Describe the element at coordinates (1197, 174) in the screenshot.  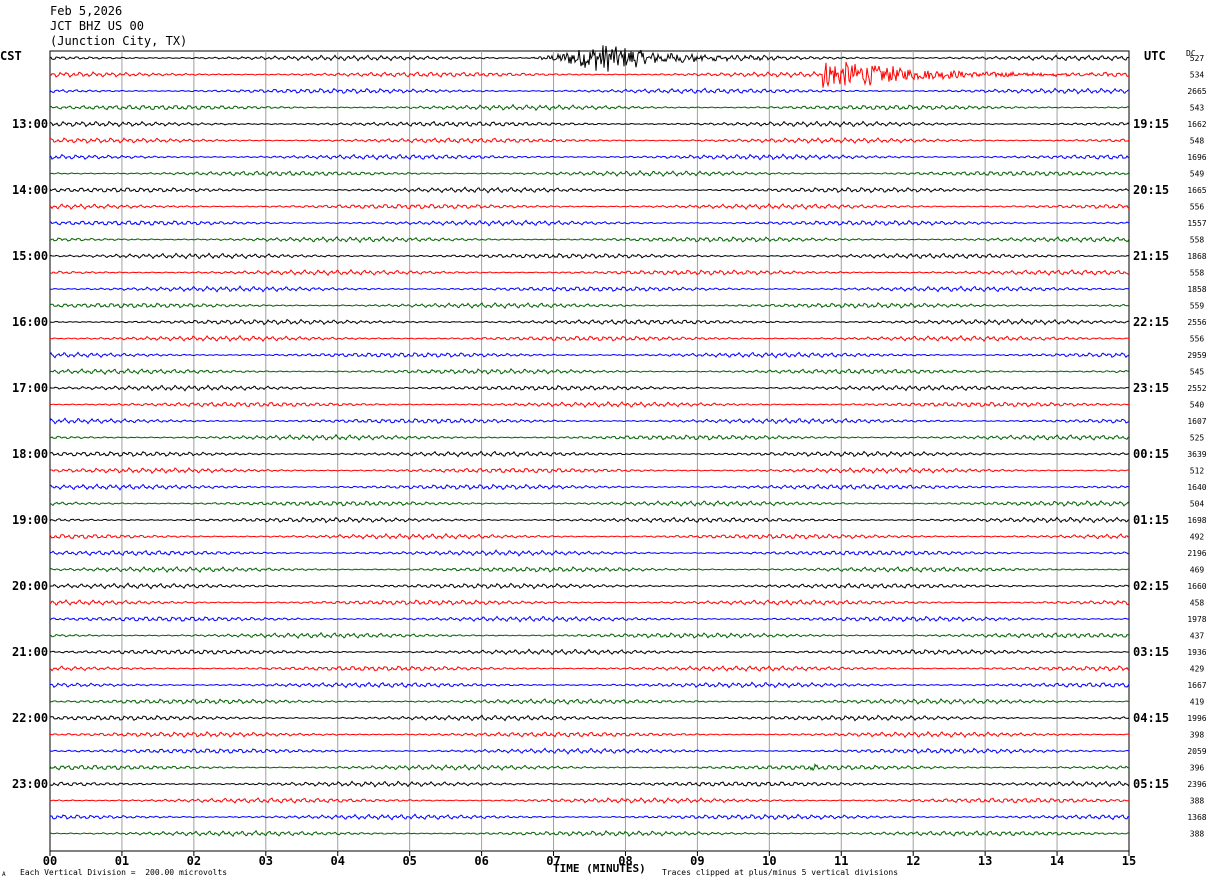
I see `dc-offset-7: 549` at that location.